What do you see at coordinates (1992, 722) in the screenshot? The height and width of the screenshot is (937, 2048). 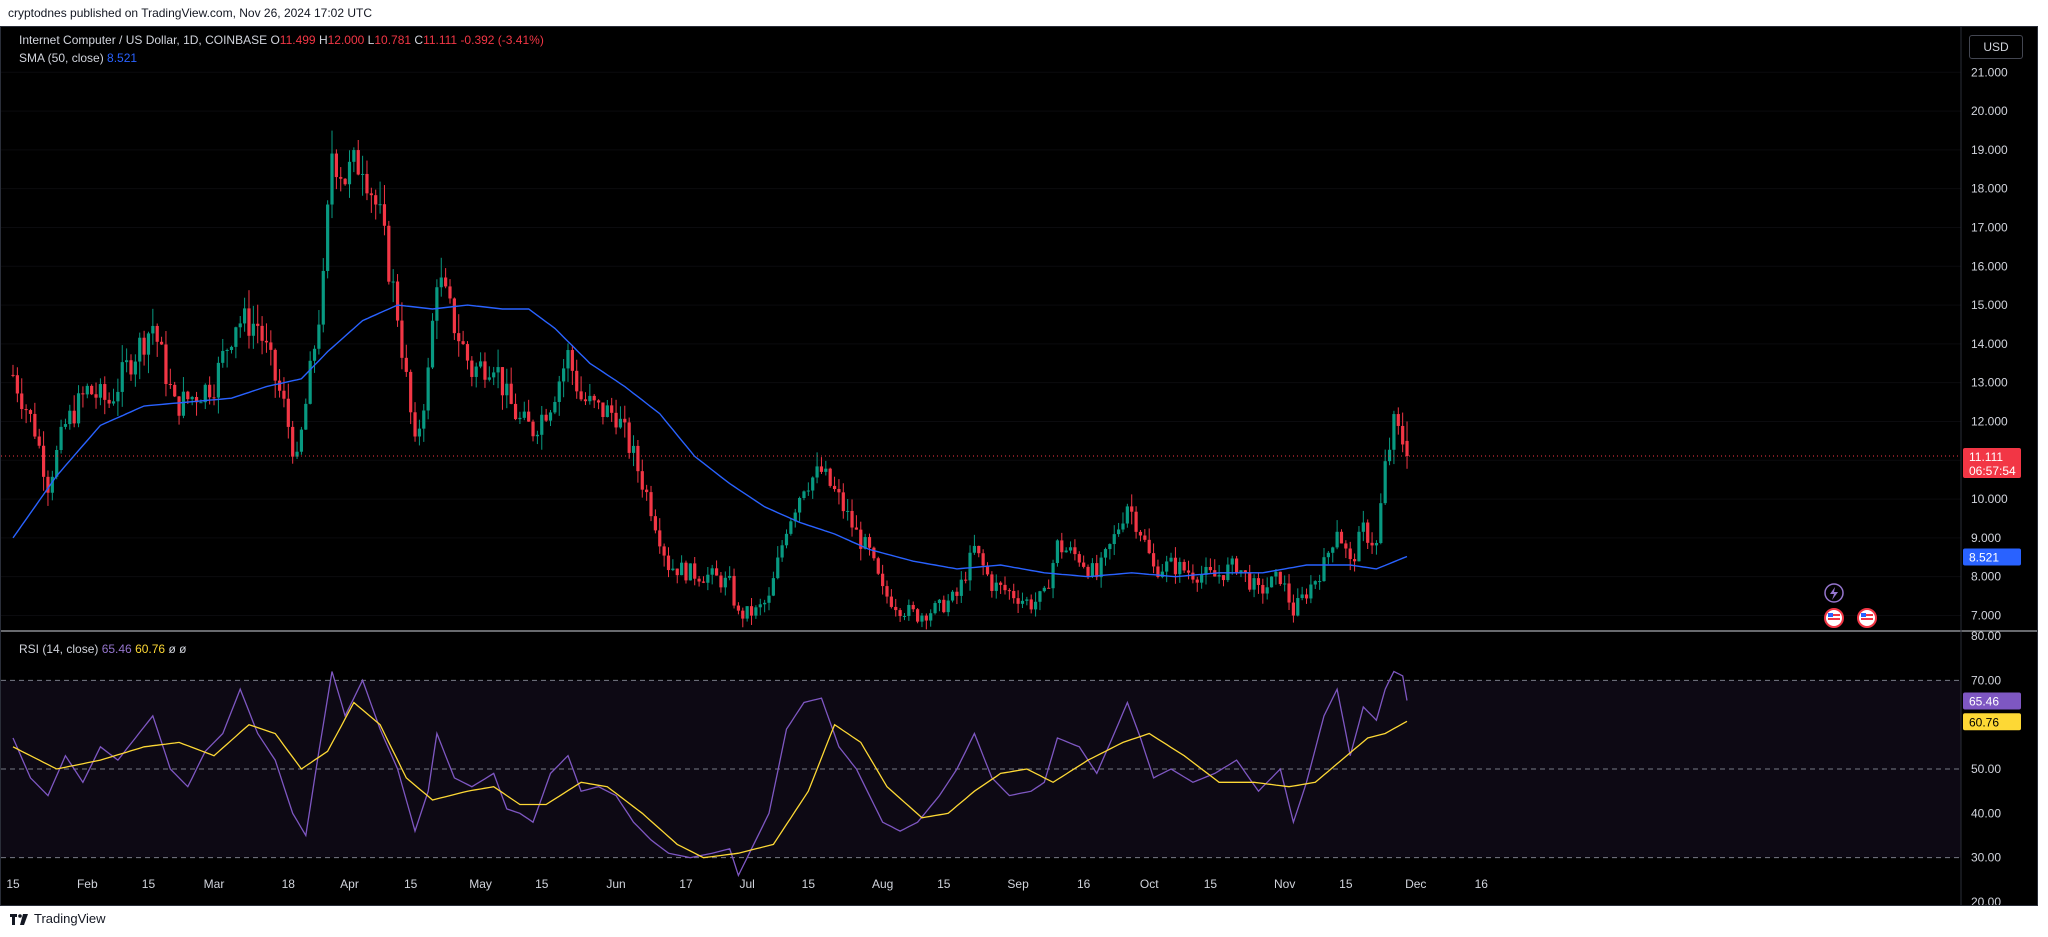 I see `rsi-ma-value-tag: 60.76` at bounding box center [1992, 722].